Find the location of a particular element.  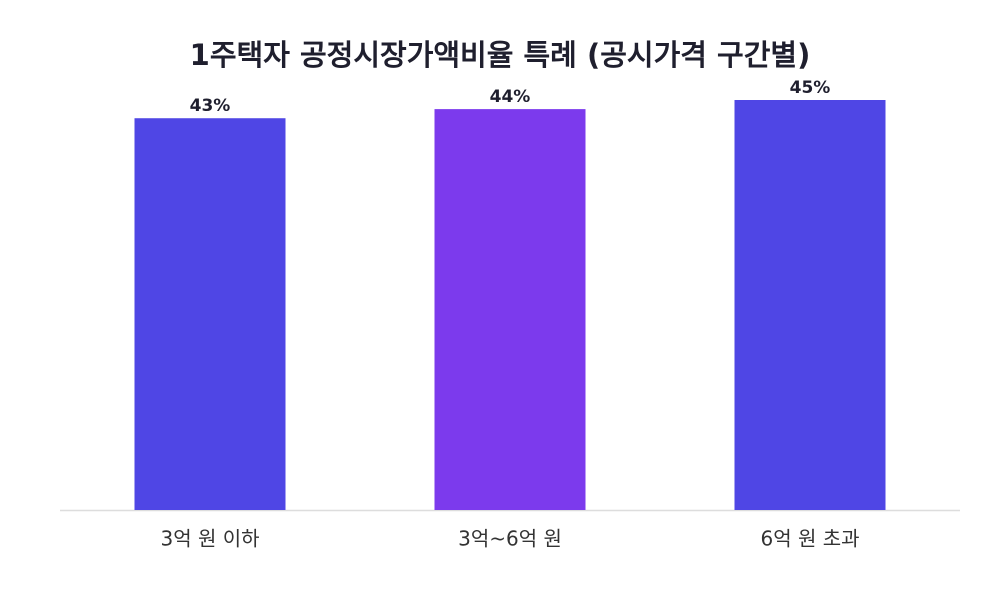

x-tick-label: 3억~6억 원 is located at coordinates (510, 539).